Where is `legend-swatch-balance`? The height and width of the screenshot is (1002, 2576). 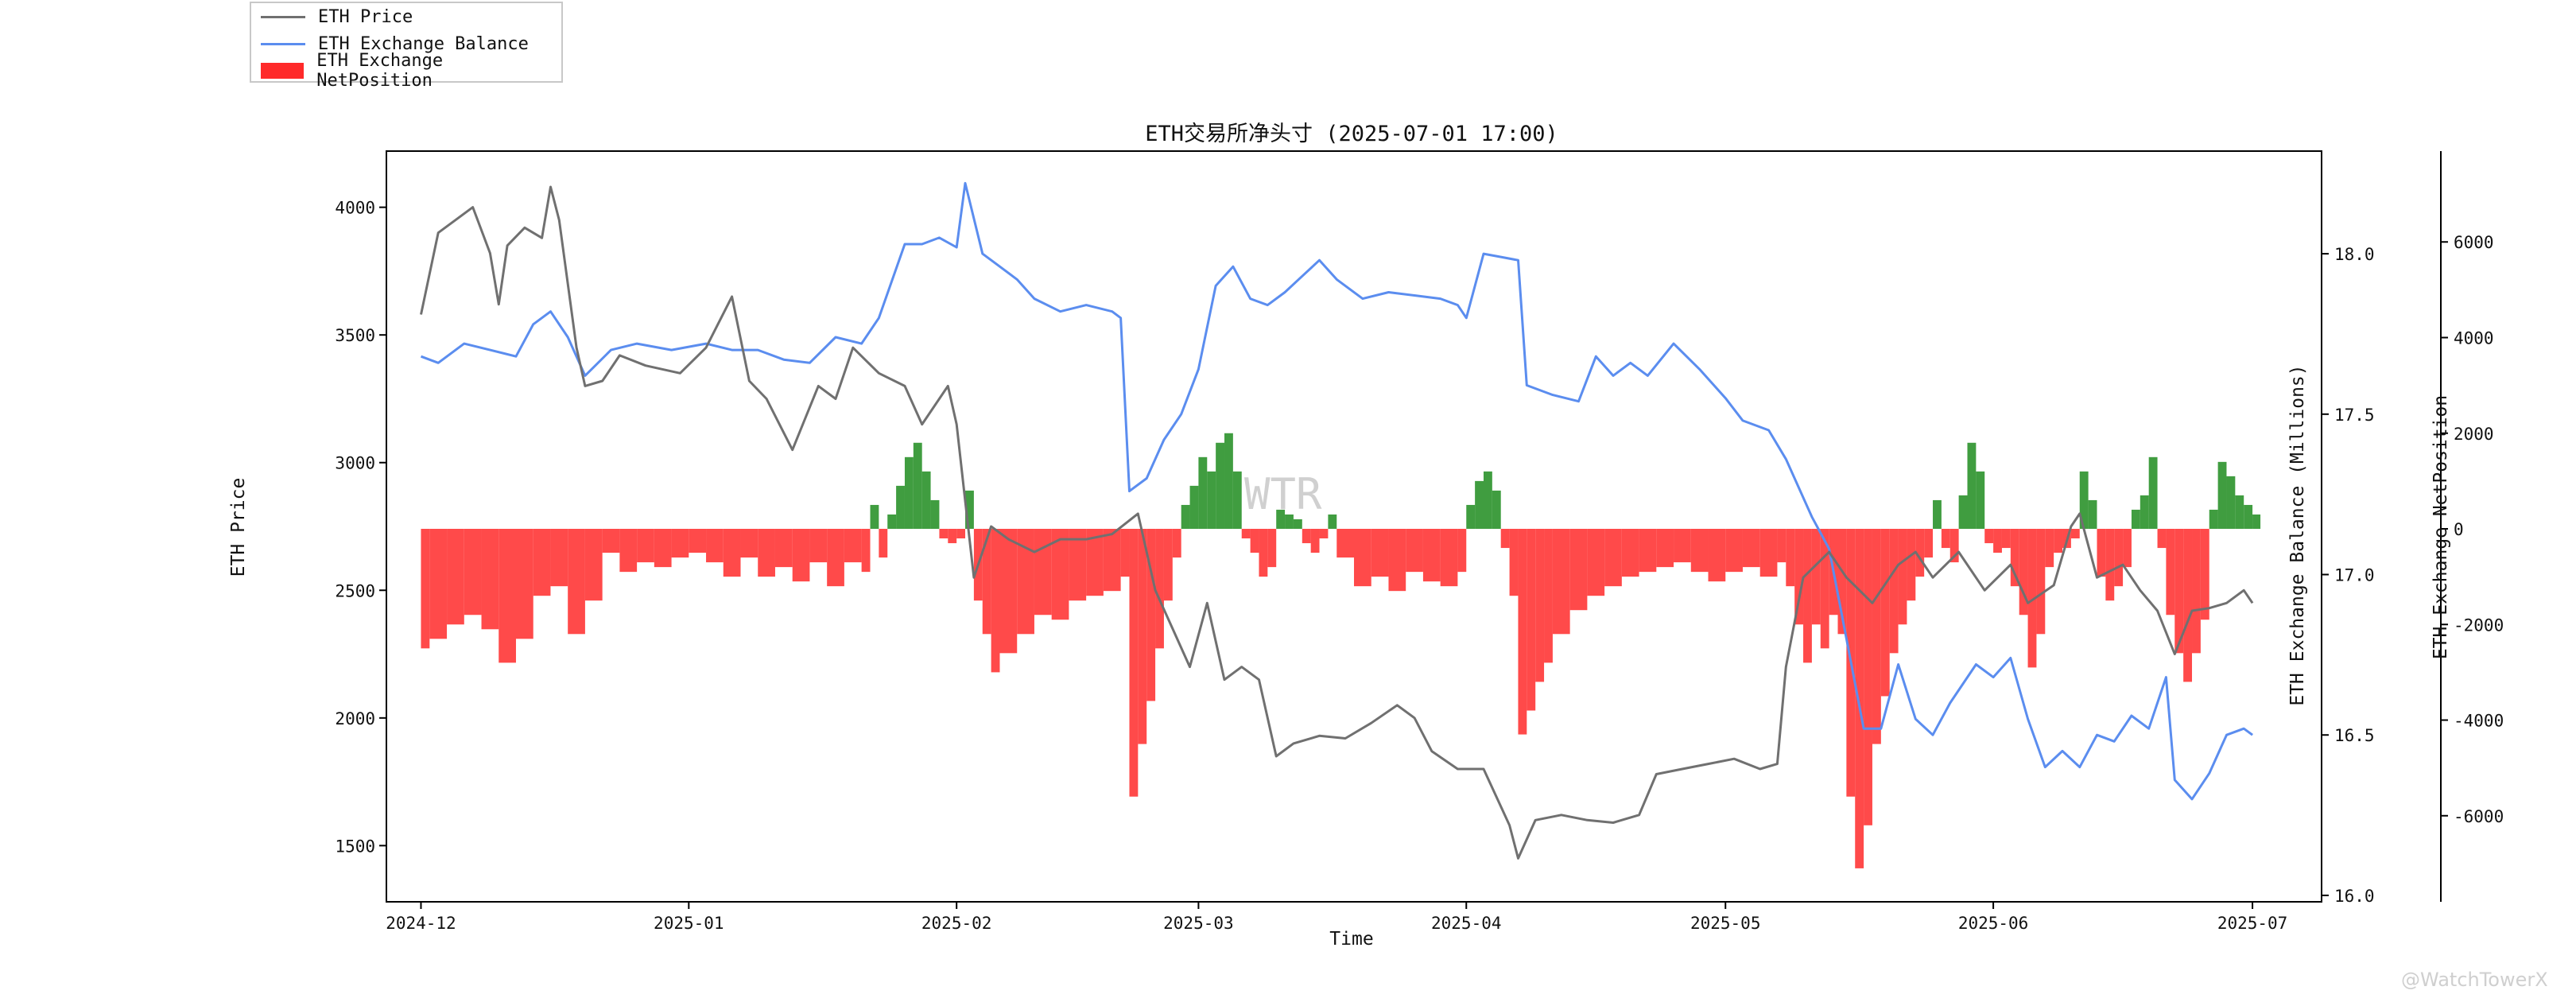 legend-swatch-balance is located at coordinates (283, 43).